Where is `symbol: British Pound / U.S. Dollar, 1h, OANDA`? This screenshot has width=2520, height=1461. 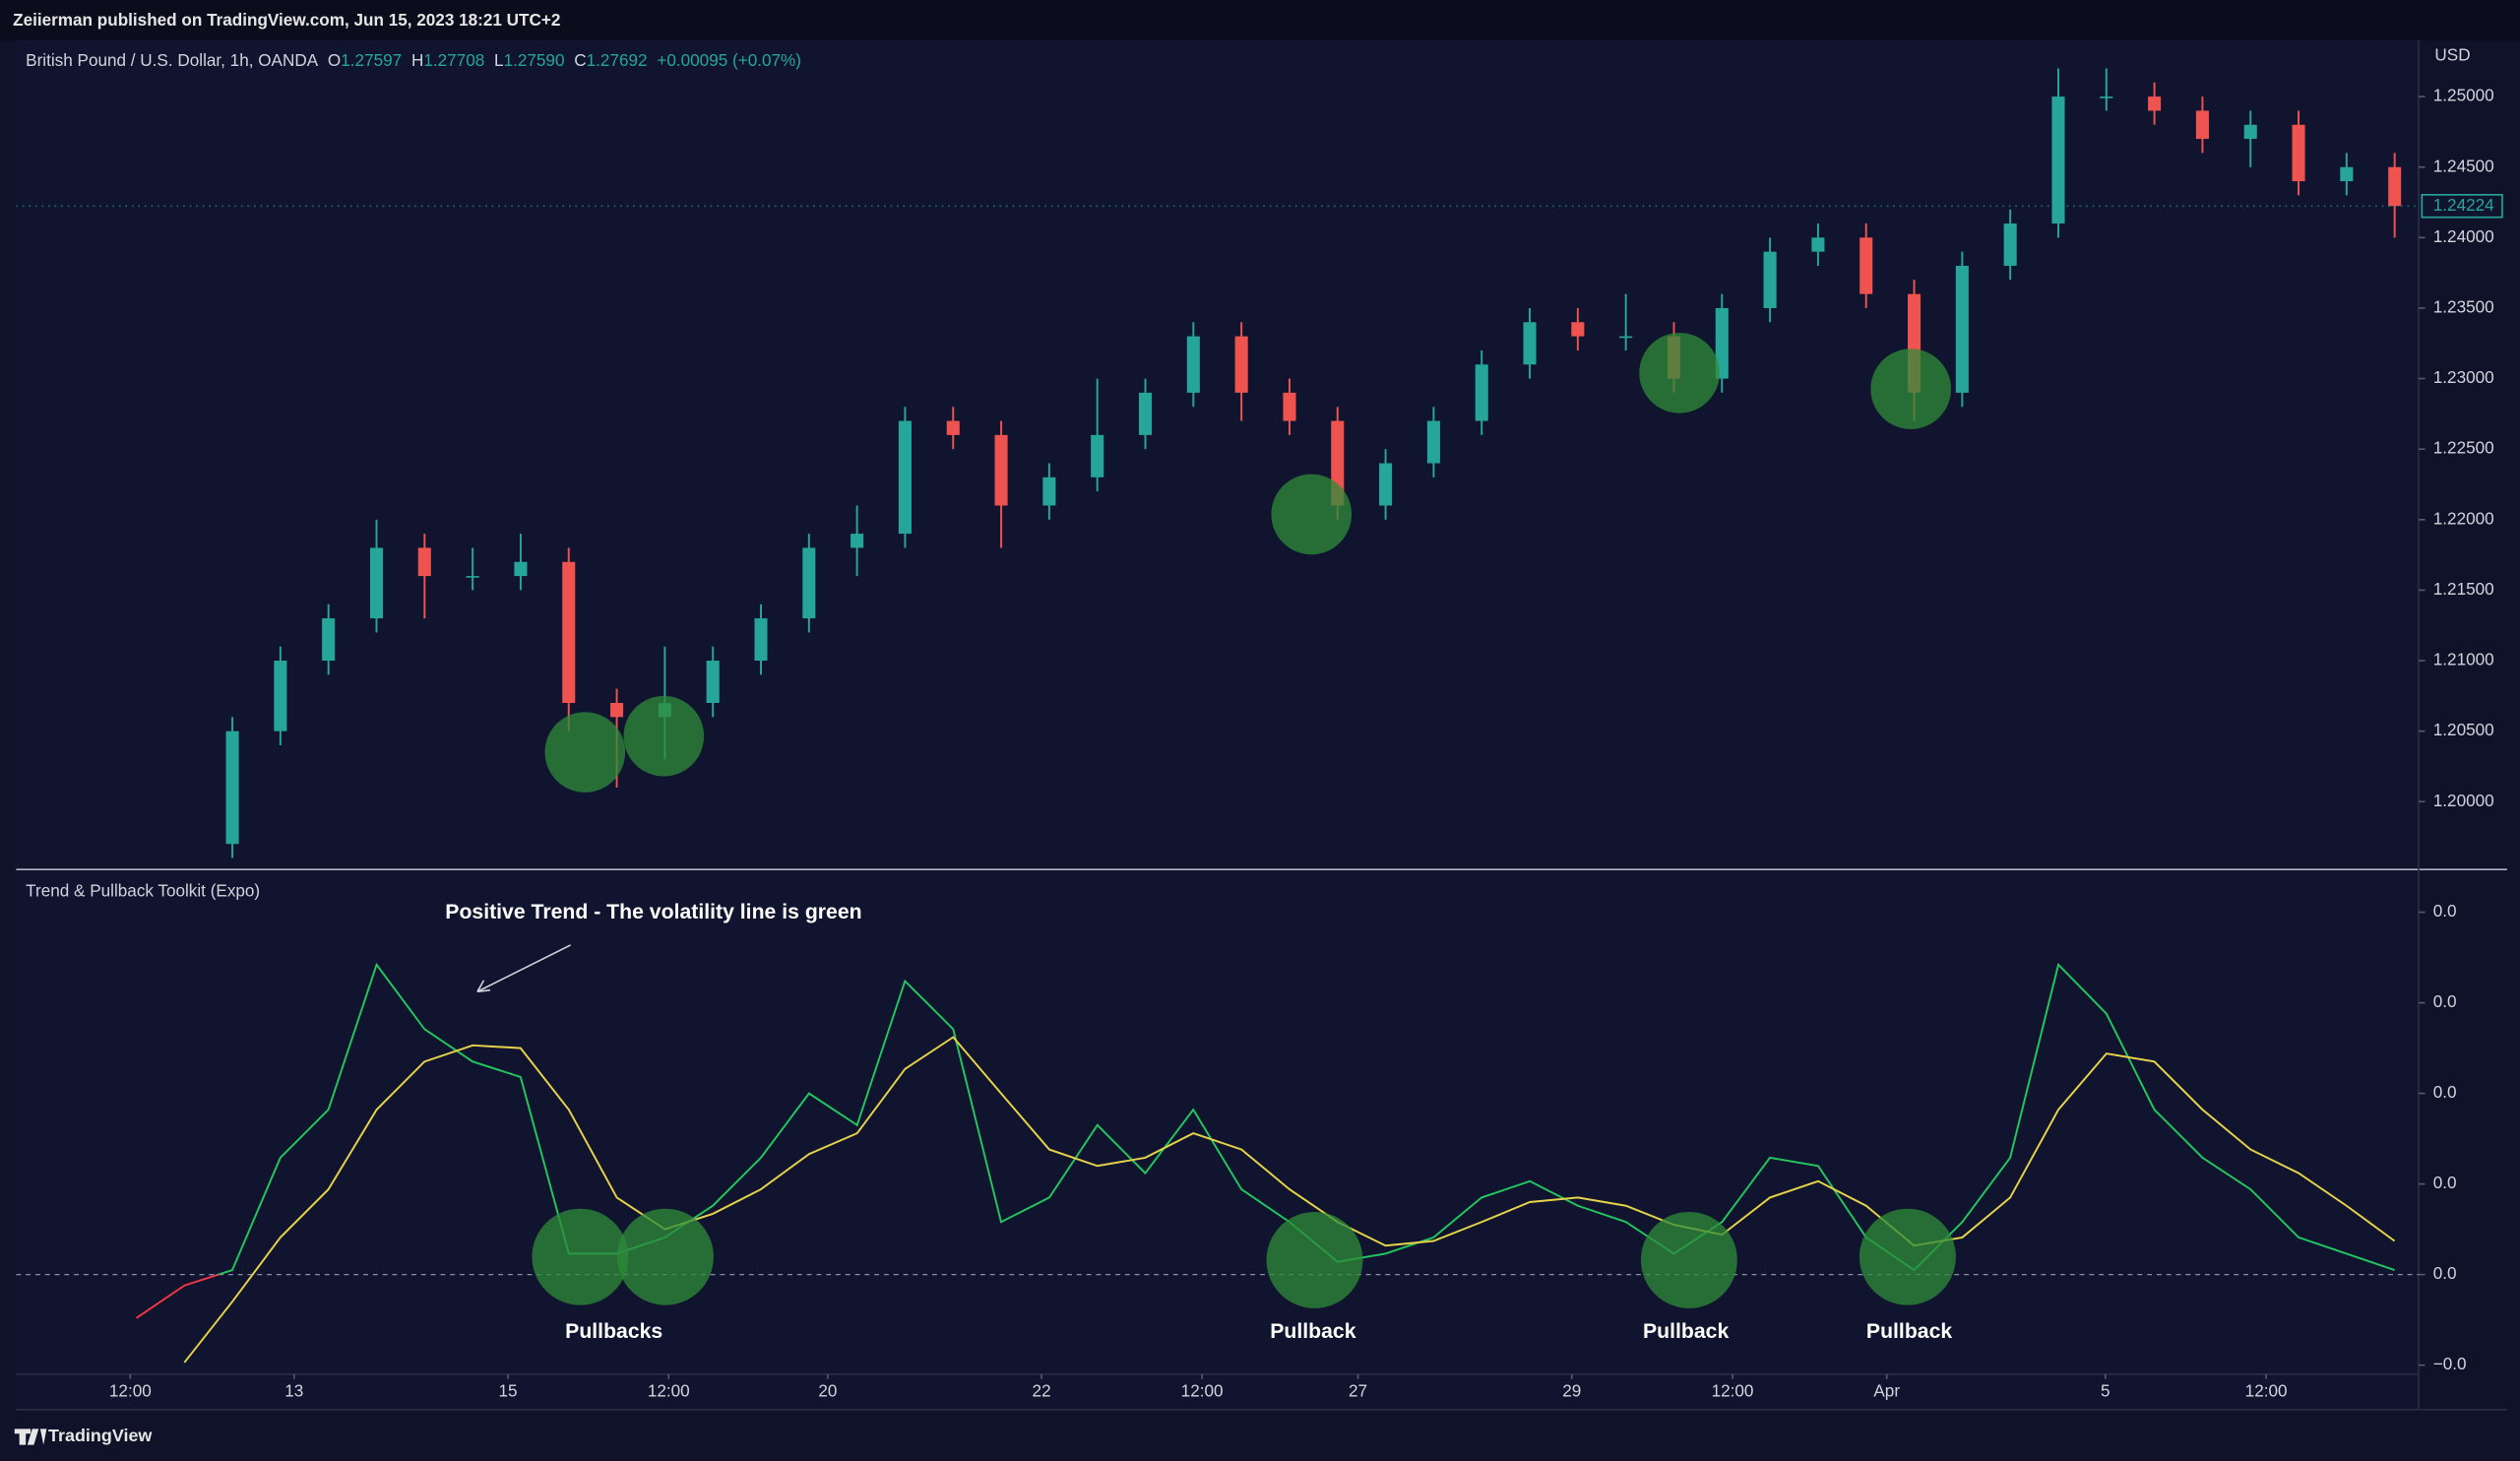
symbol: British Pound / U.S. Dollar, 1h, OANDA is located at coordinates (172, 60).